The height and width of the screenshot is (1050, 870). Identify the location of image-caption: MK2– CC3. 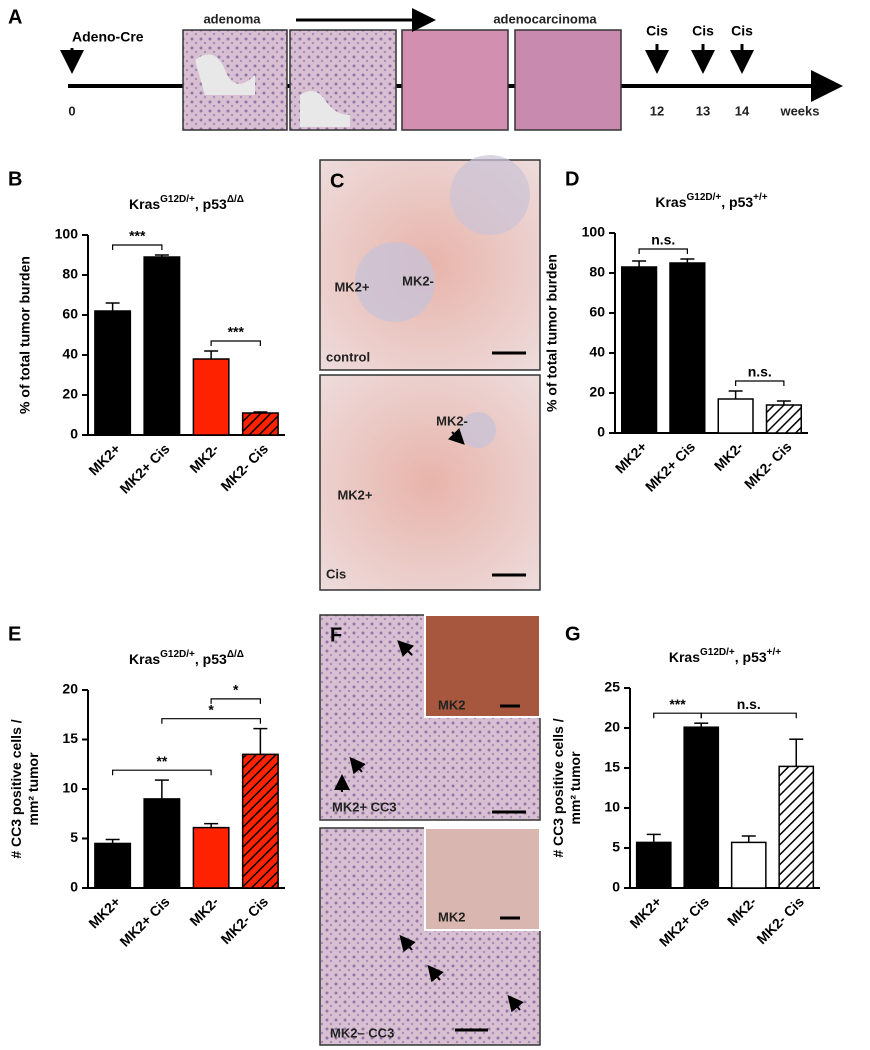
(362, 1032).